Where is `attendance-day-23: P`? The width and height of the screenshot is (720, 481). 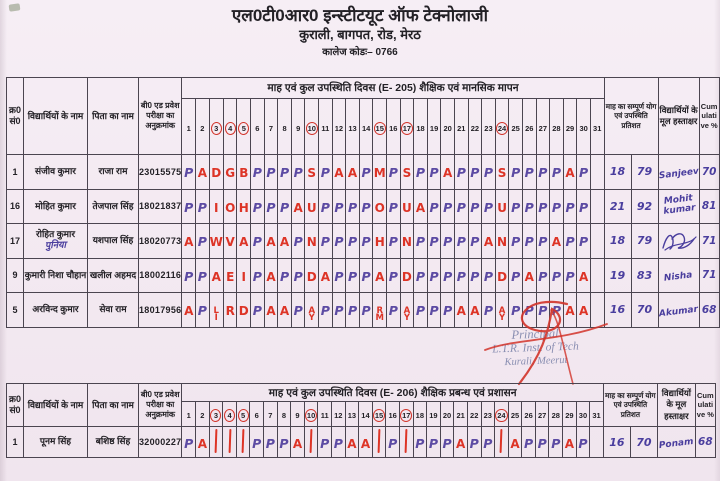
attendance-day-23: P is located at coordinates (488, 310).